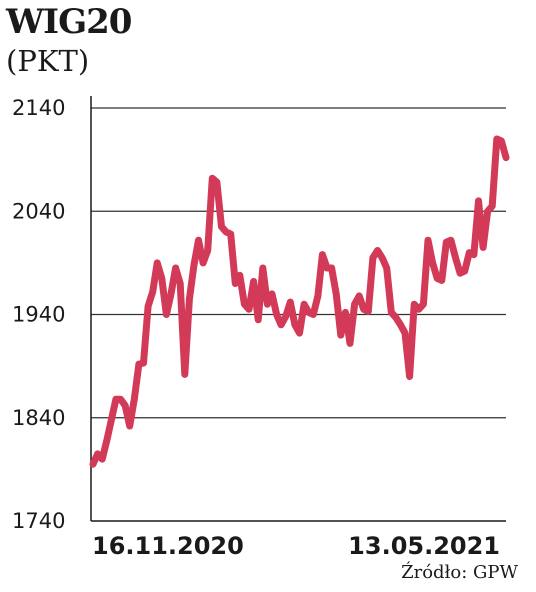 This screenshot has height=592, width=536. I want to click on chart-title: WIG20, so click(69, 22).